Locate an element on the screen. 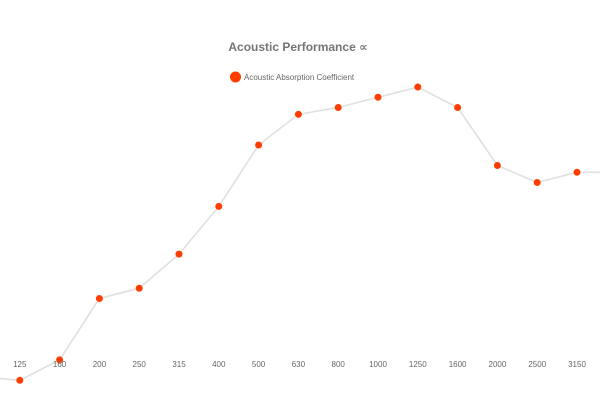 The width and height of the screenshot is (600, 411). x-tick-label: 125 is located at coordinates (20, 364).